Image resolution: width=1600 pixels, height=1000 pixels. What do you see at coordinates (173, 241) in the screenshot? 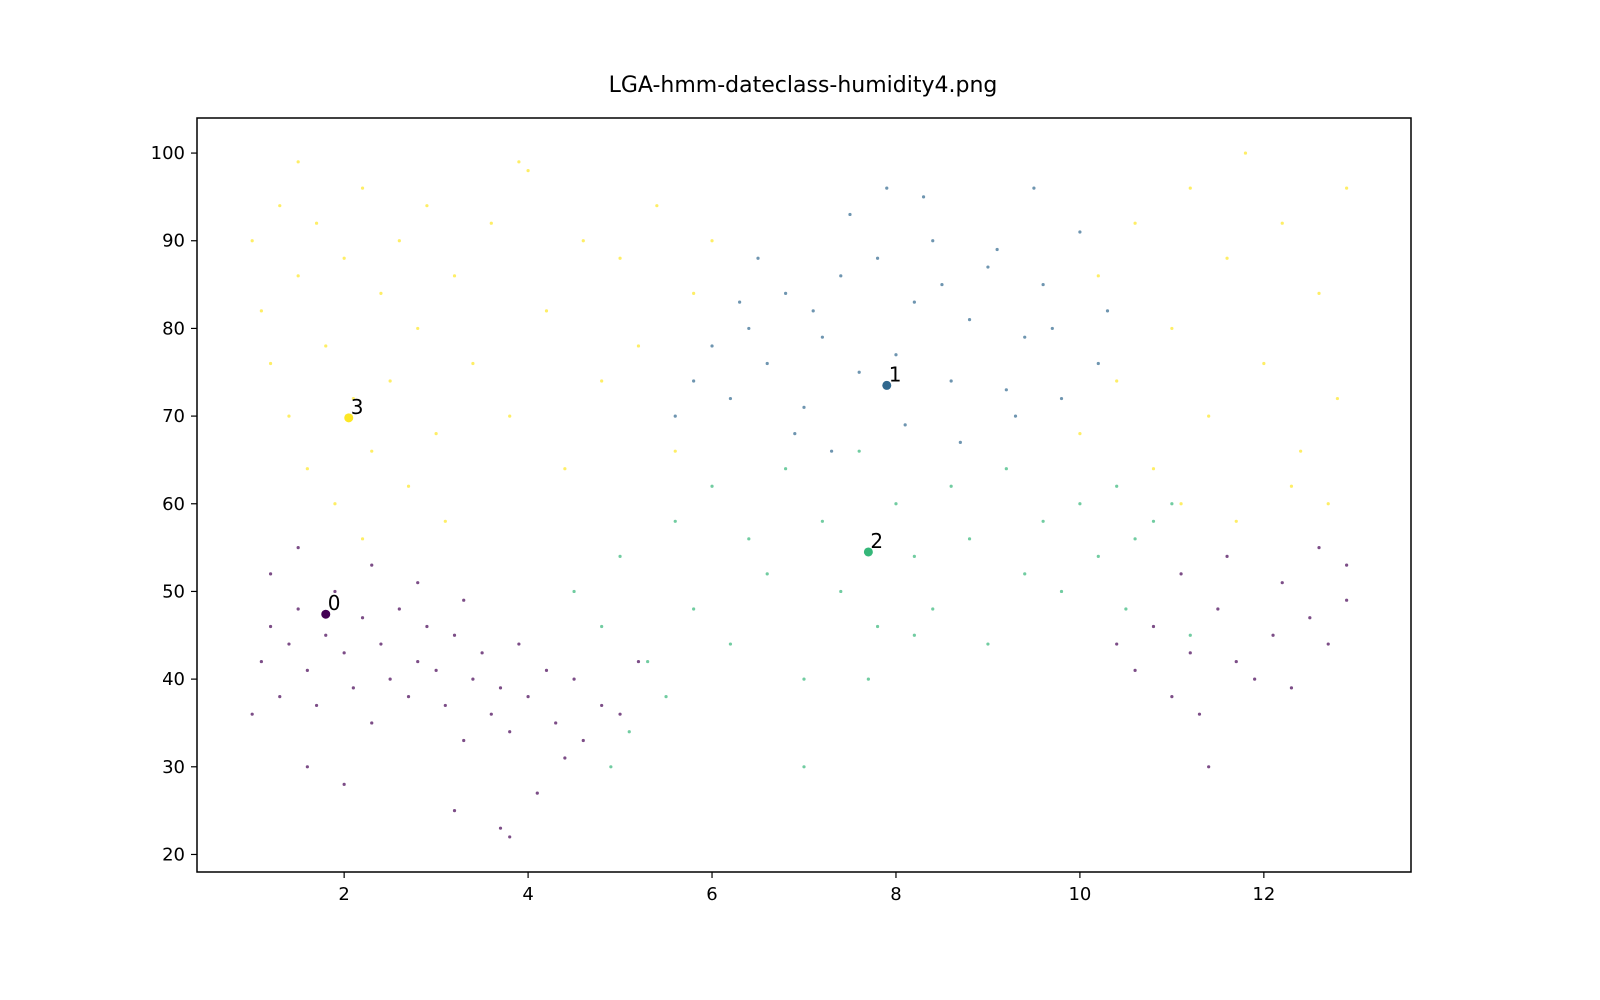
I see `y-tick-label: 90` at bounding box center [173, 241].